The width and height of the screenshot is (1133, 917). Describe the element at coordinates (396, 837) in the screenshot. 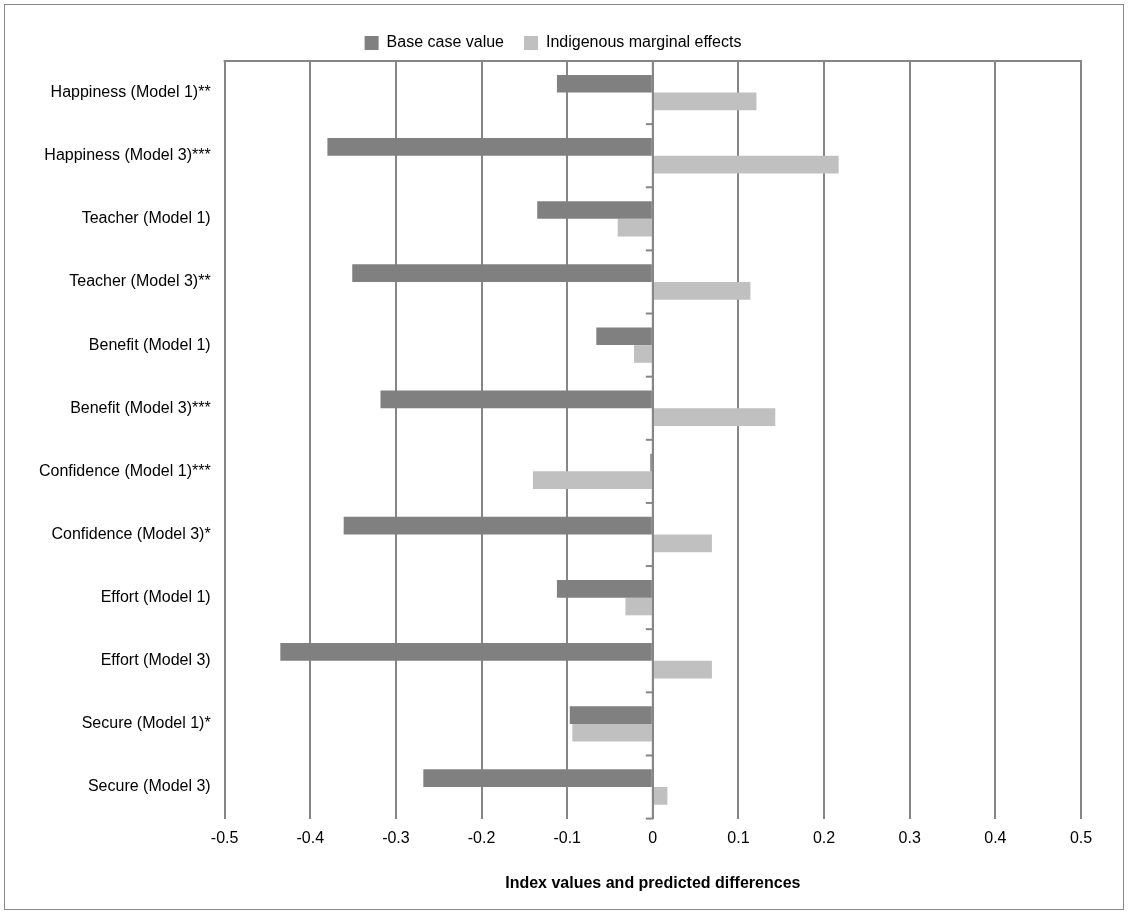

I see `x-tick-label: -0.3` at that location.